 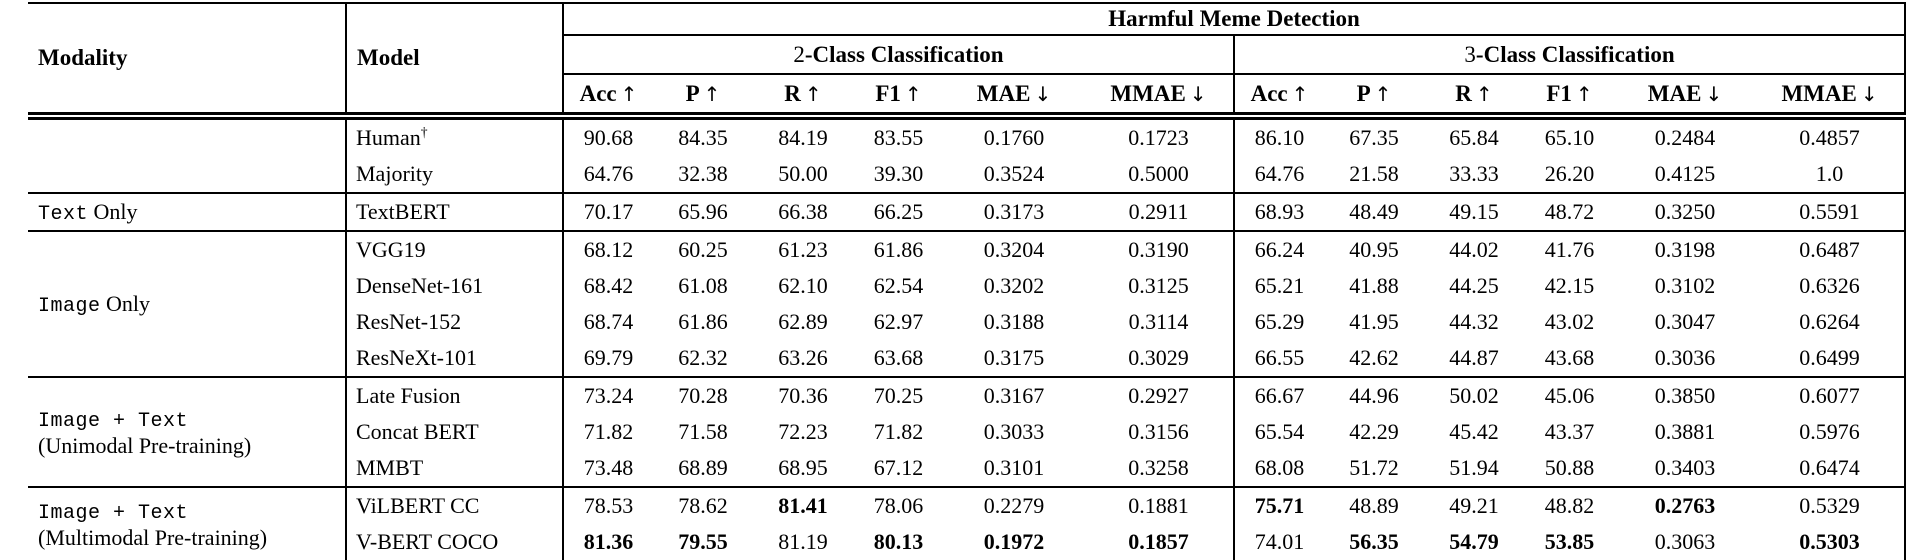 I want to click on model-cell: Late Fusion, so click(x=455, y=395).